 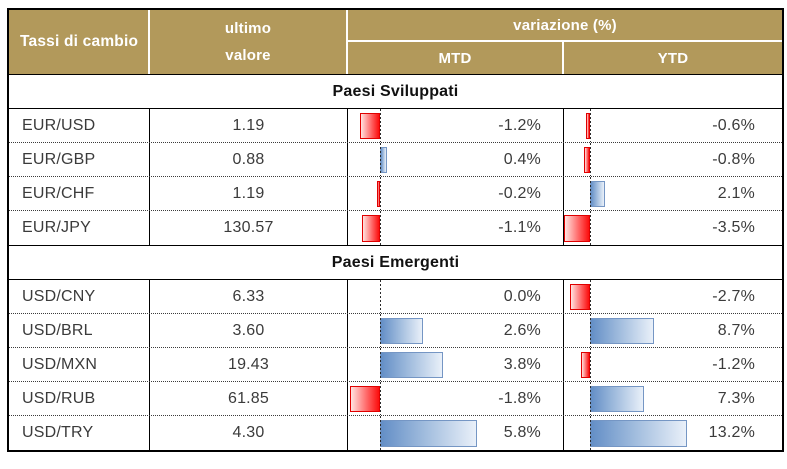 I want to click on ytd-cell: -0.8%, so click(x=673, y=159).